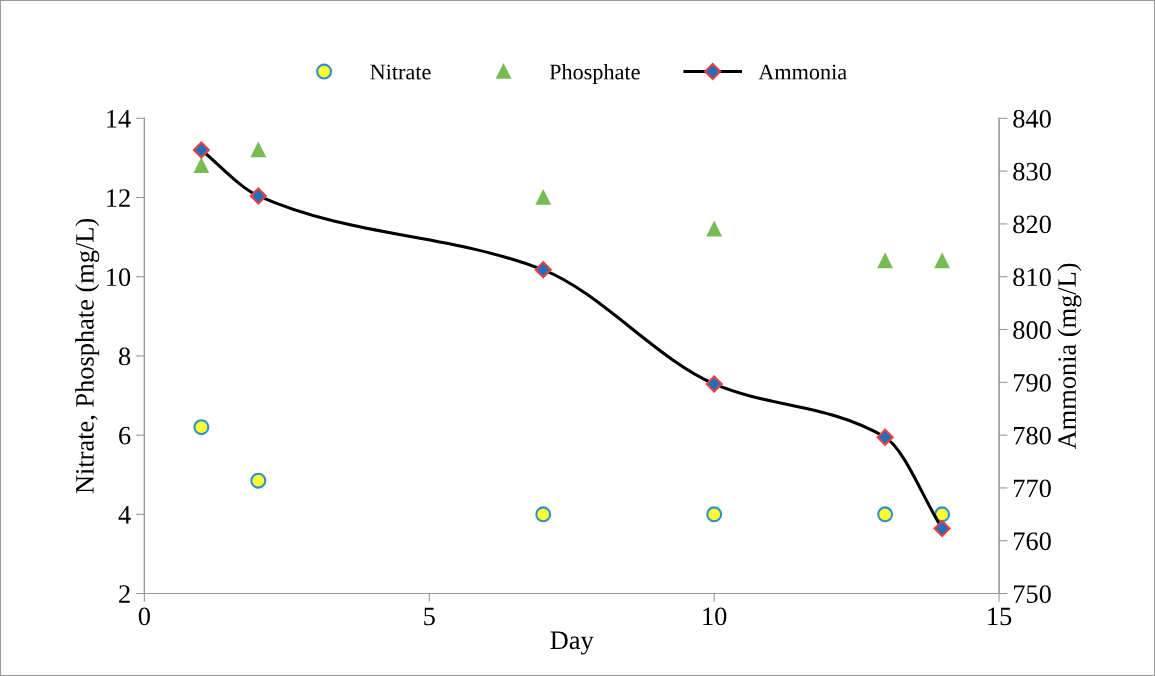 The height and width of the screenshot is (676, 1155). I want to click on y-tick-label: 12, so click(118, 198).